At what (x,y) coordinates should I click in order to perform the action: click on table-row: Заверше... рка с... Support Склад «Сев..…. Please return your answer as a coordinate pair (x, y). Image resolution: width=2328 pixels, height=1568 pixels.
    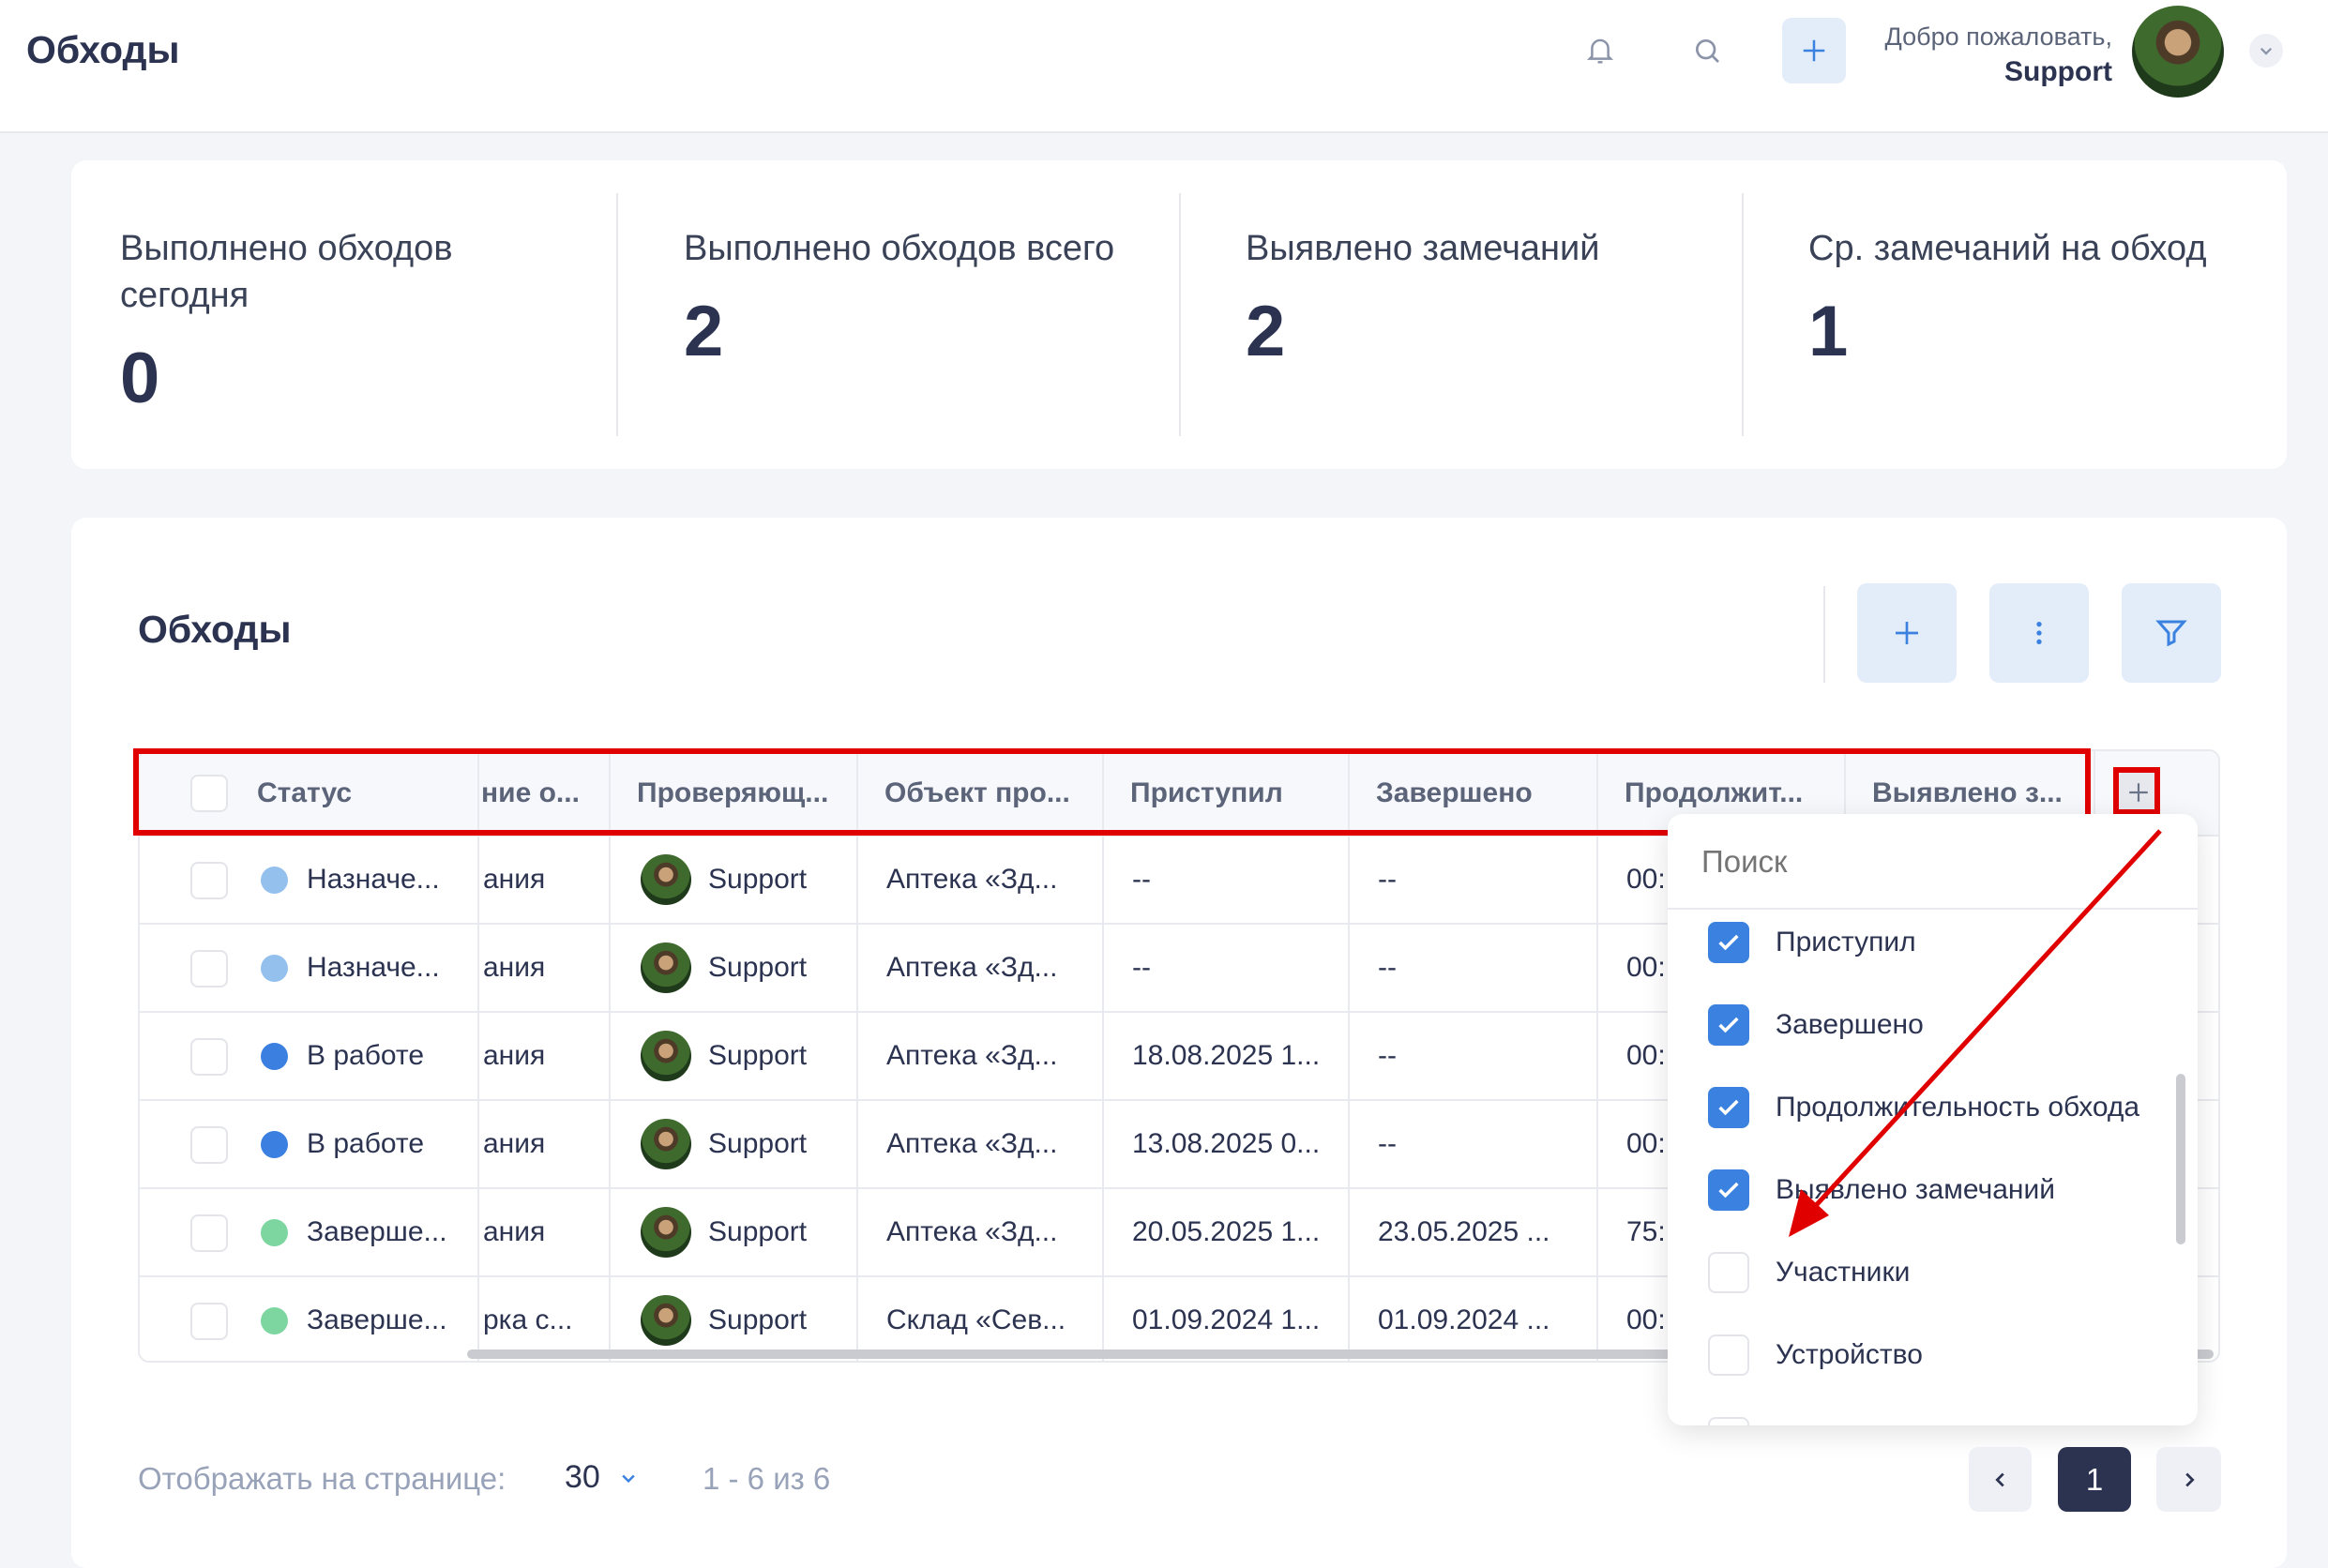
    Looking at the image, I should click on (1179, 1319).